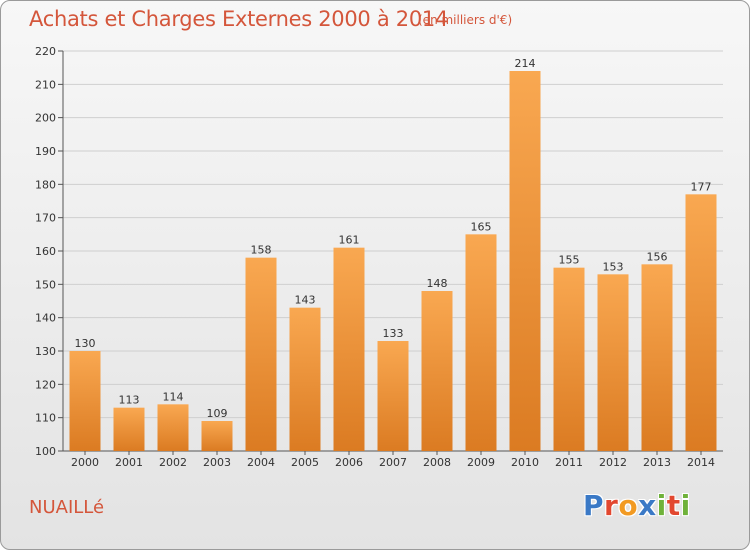  What do you see at coordinates (305, 300) in the screenshot?
I see `bar-value-label: 143` at bounding box center [305, 300].